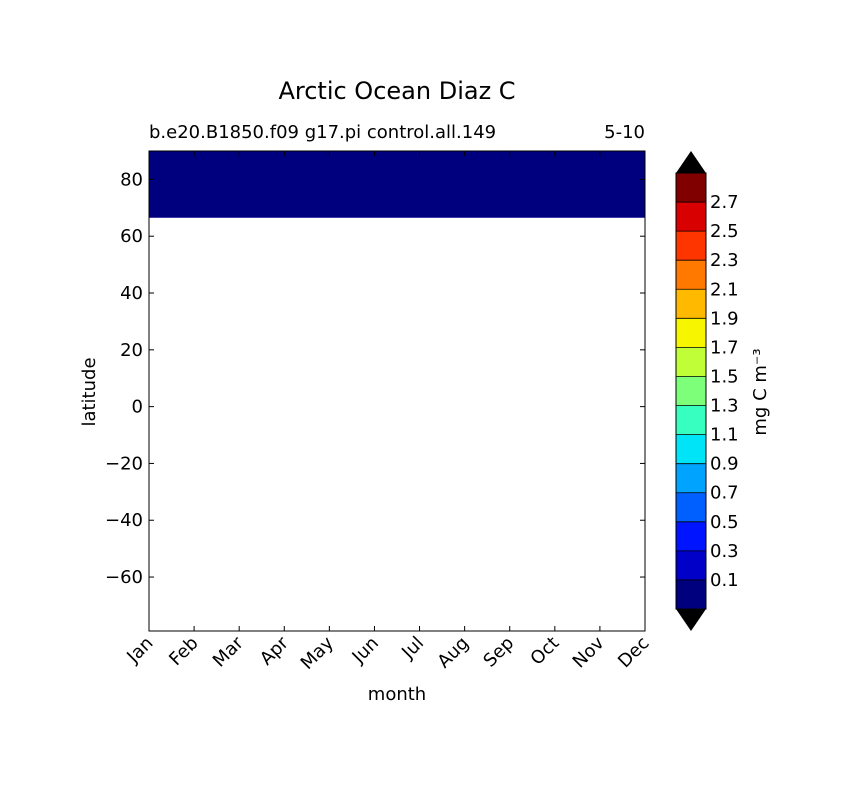 The height and width of the screenshot is (787, 851). I want to click on colorbar-tick-label: 1.1, so click(724, 435).